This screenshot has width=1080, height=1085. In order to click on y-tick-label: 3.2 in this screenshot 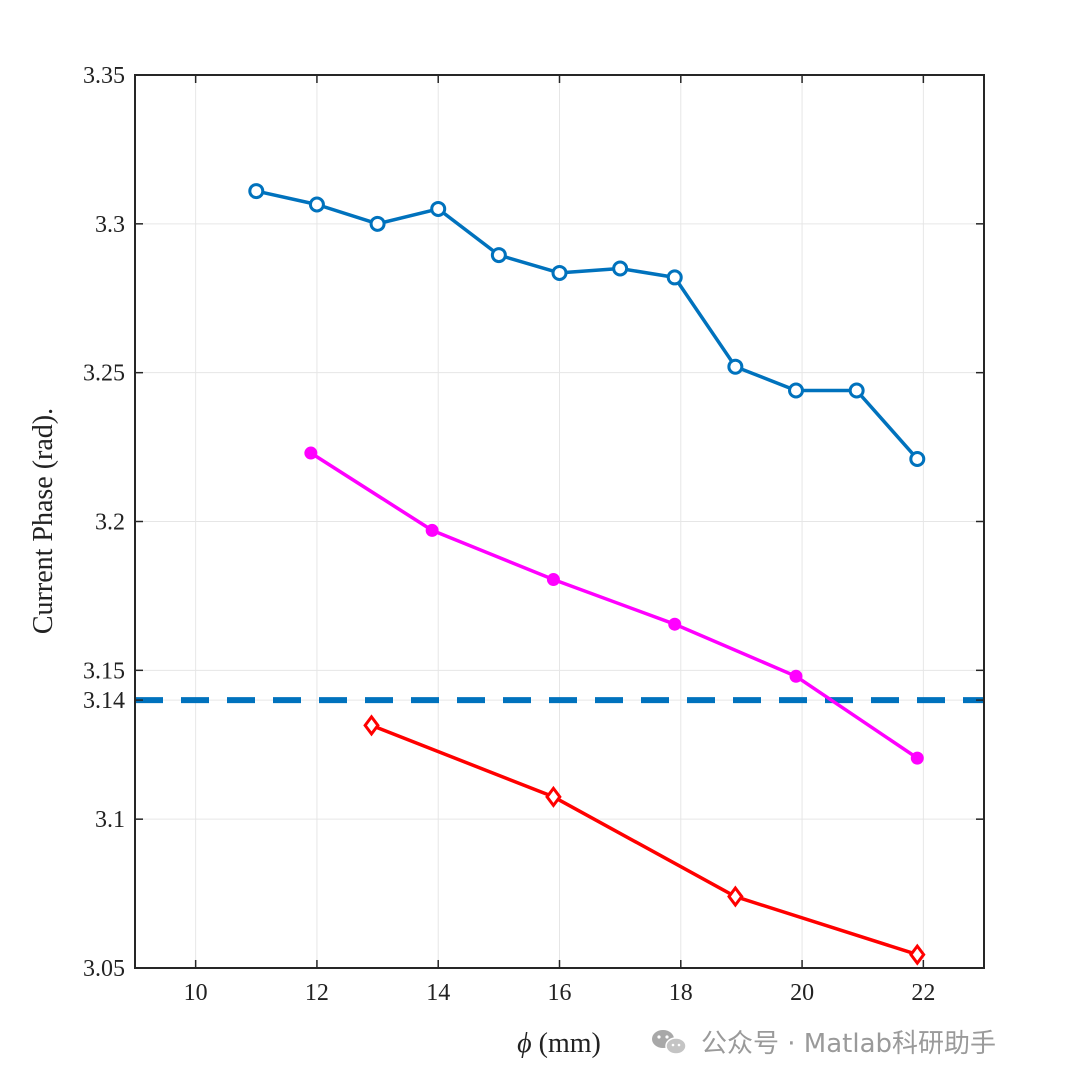, I will do `click(110, 523)`.